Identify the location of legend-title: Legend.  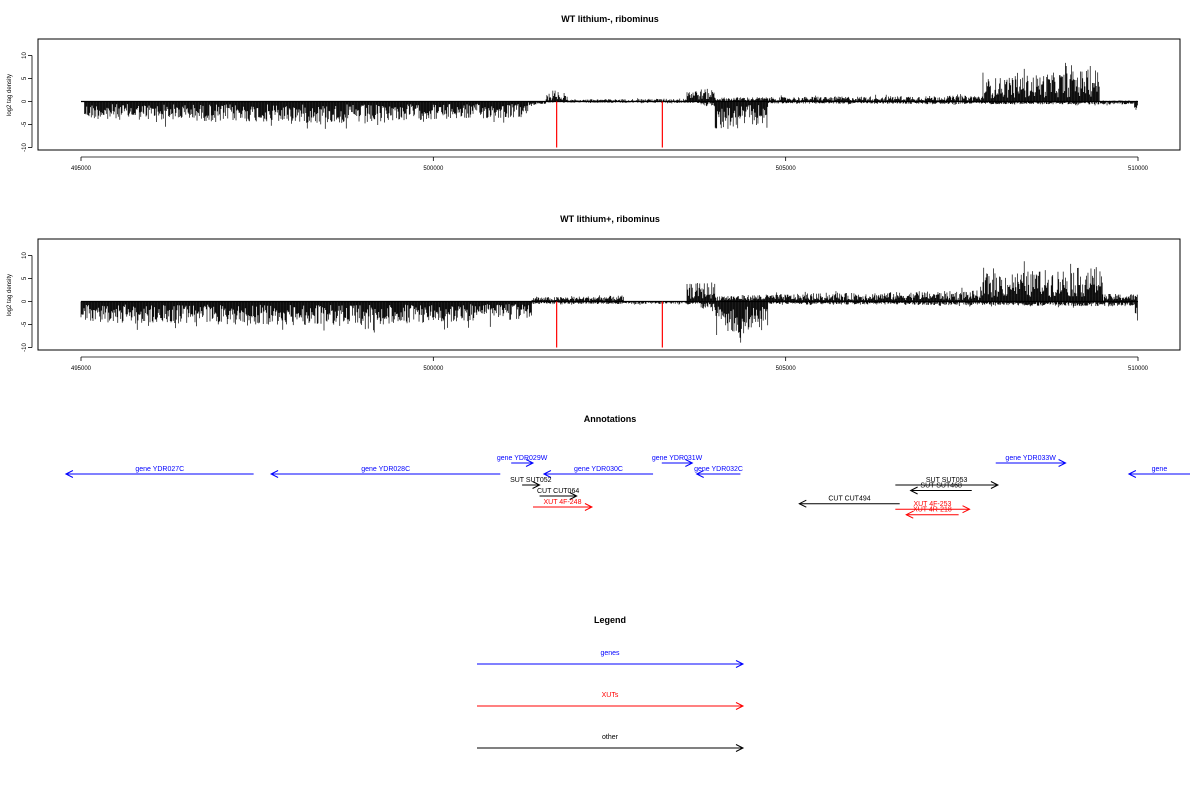
(610, 620).